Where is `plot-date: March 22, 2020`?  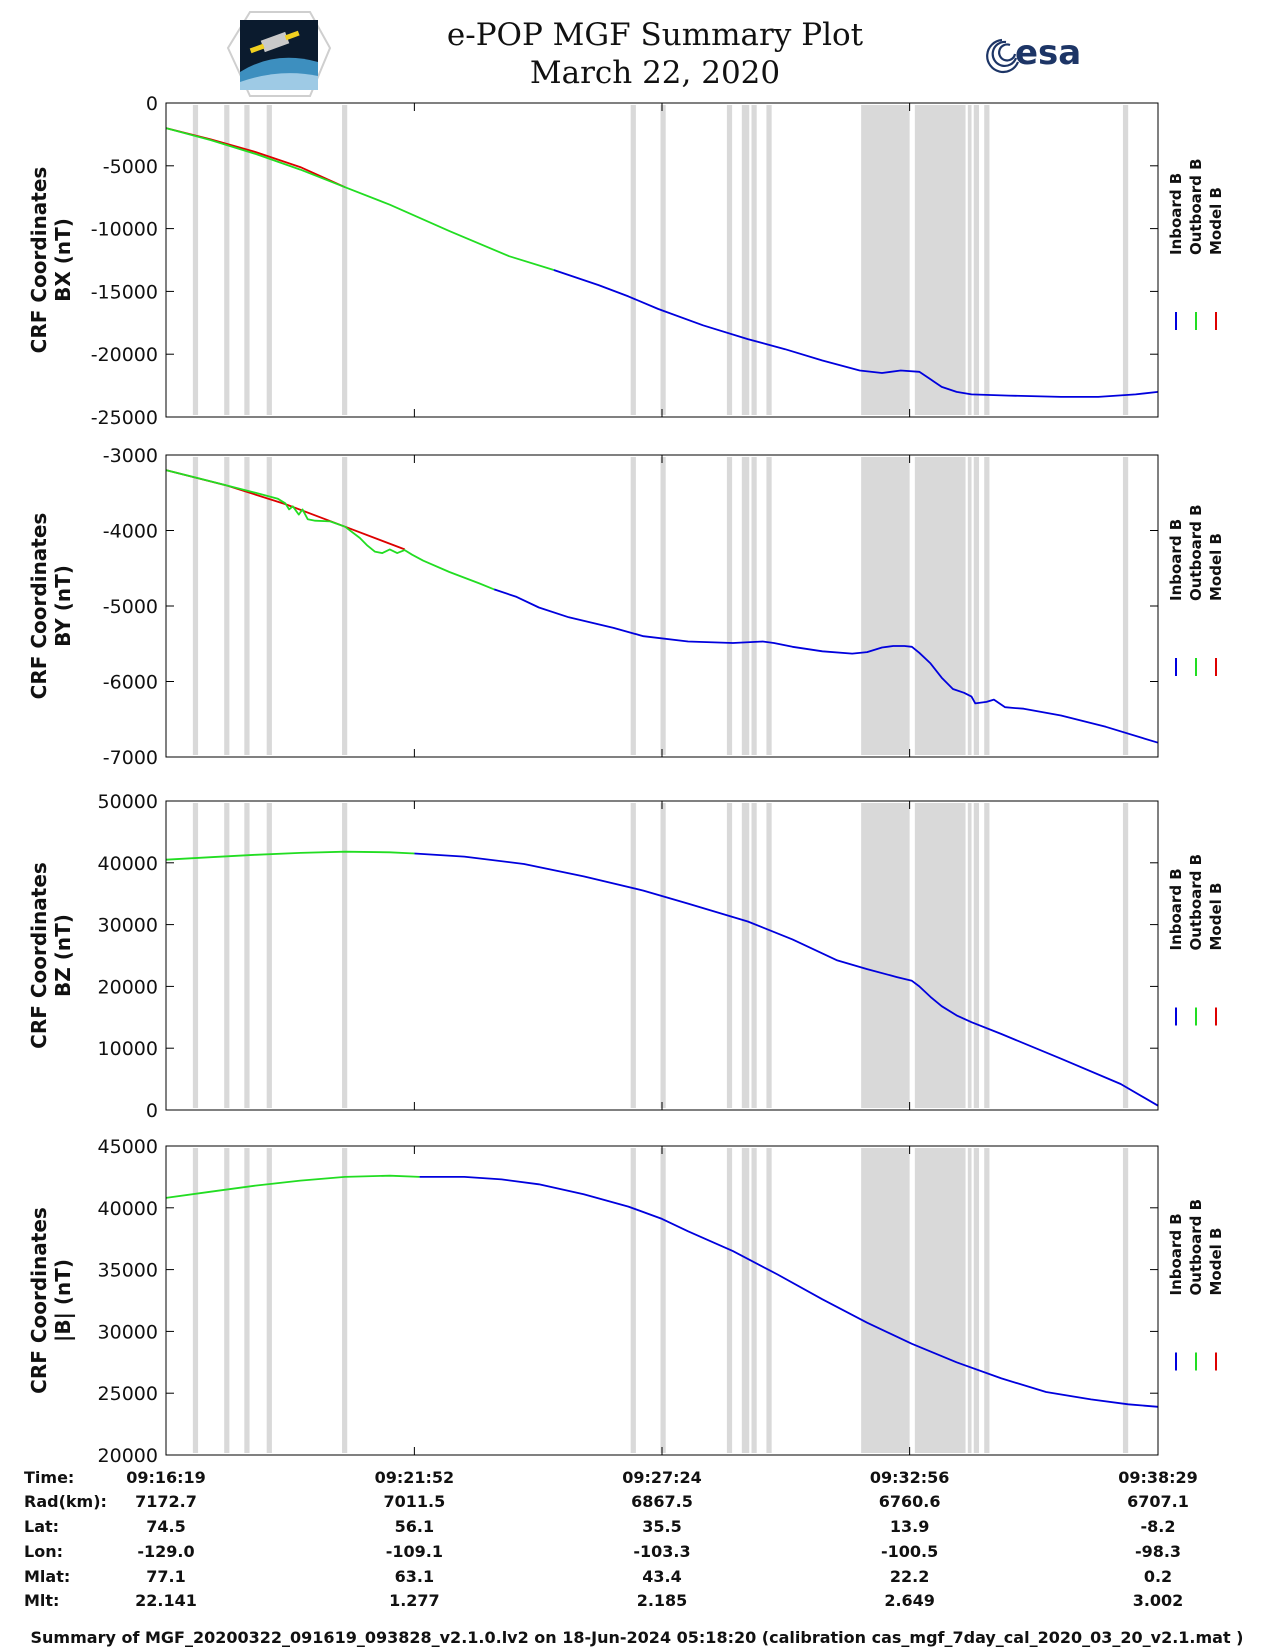 plot-date: March 22, 2020 is located at coordinates (655, 73).